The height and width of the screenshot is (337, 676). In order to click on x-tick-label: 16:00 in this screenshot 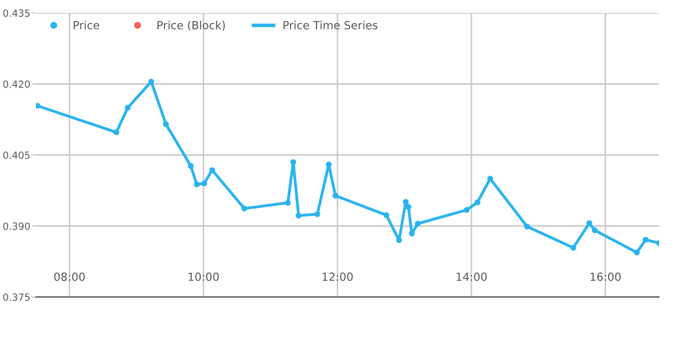, I will do `click(605, 276)`.